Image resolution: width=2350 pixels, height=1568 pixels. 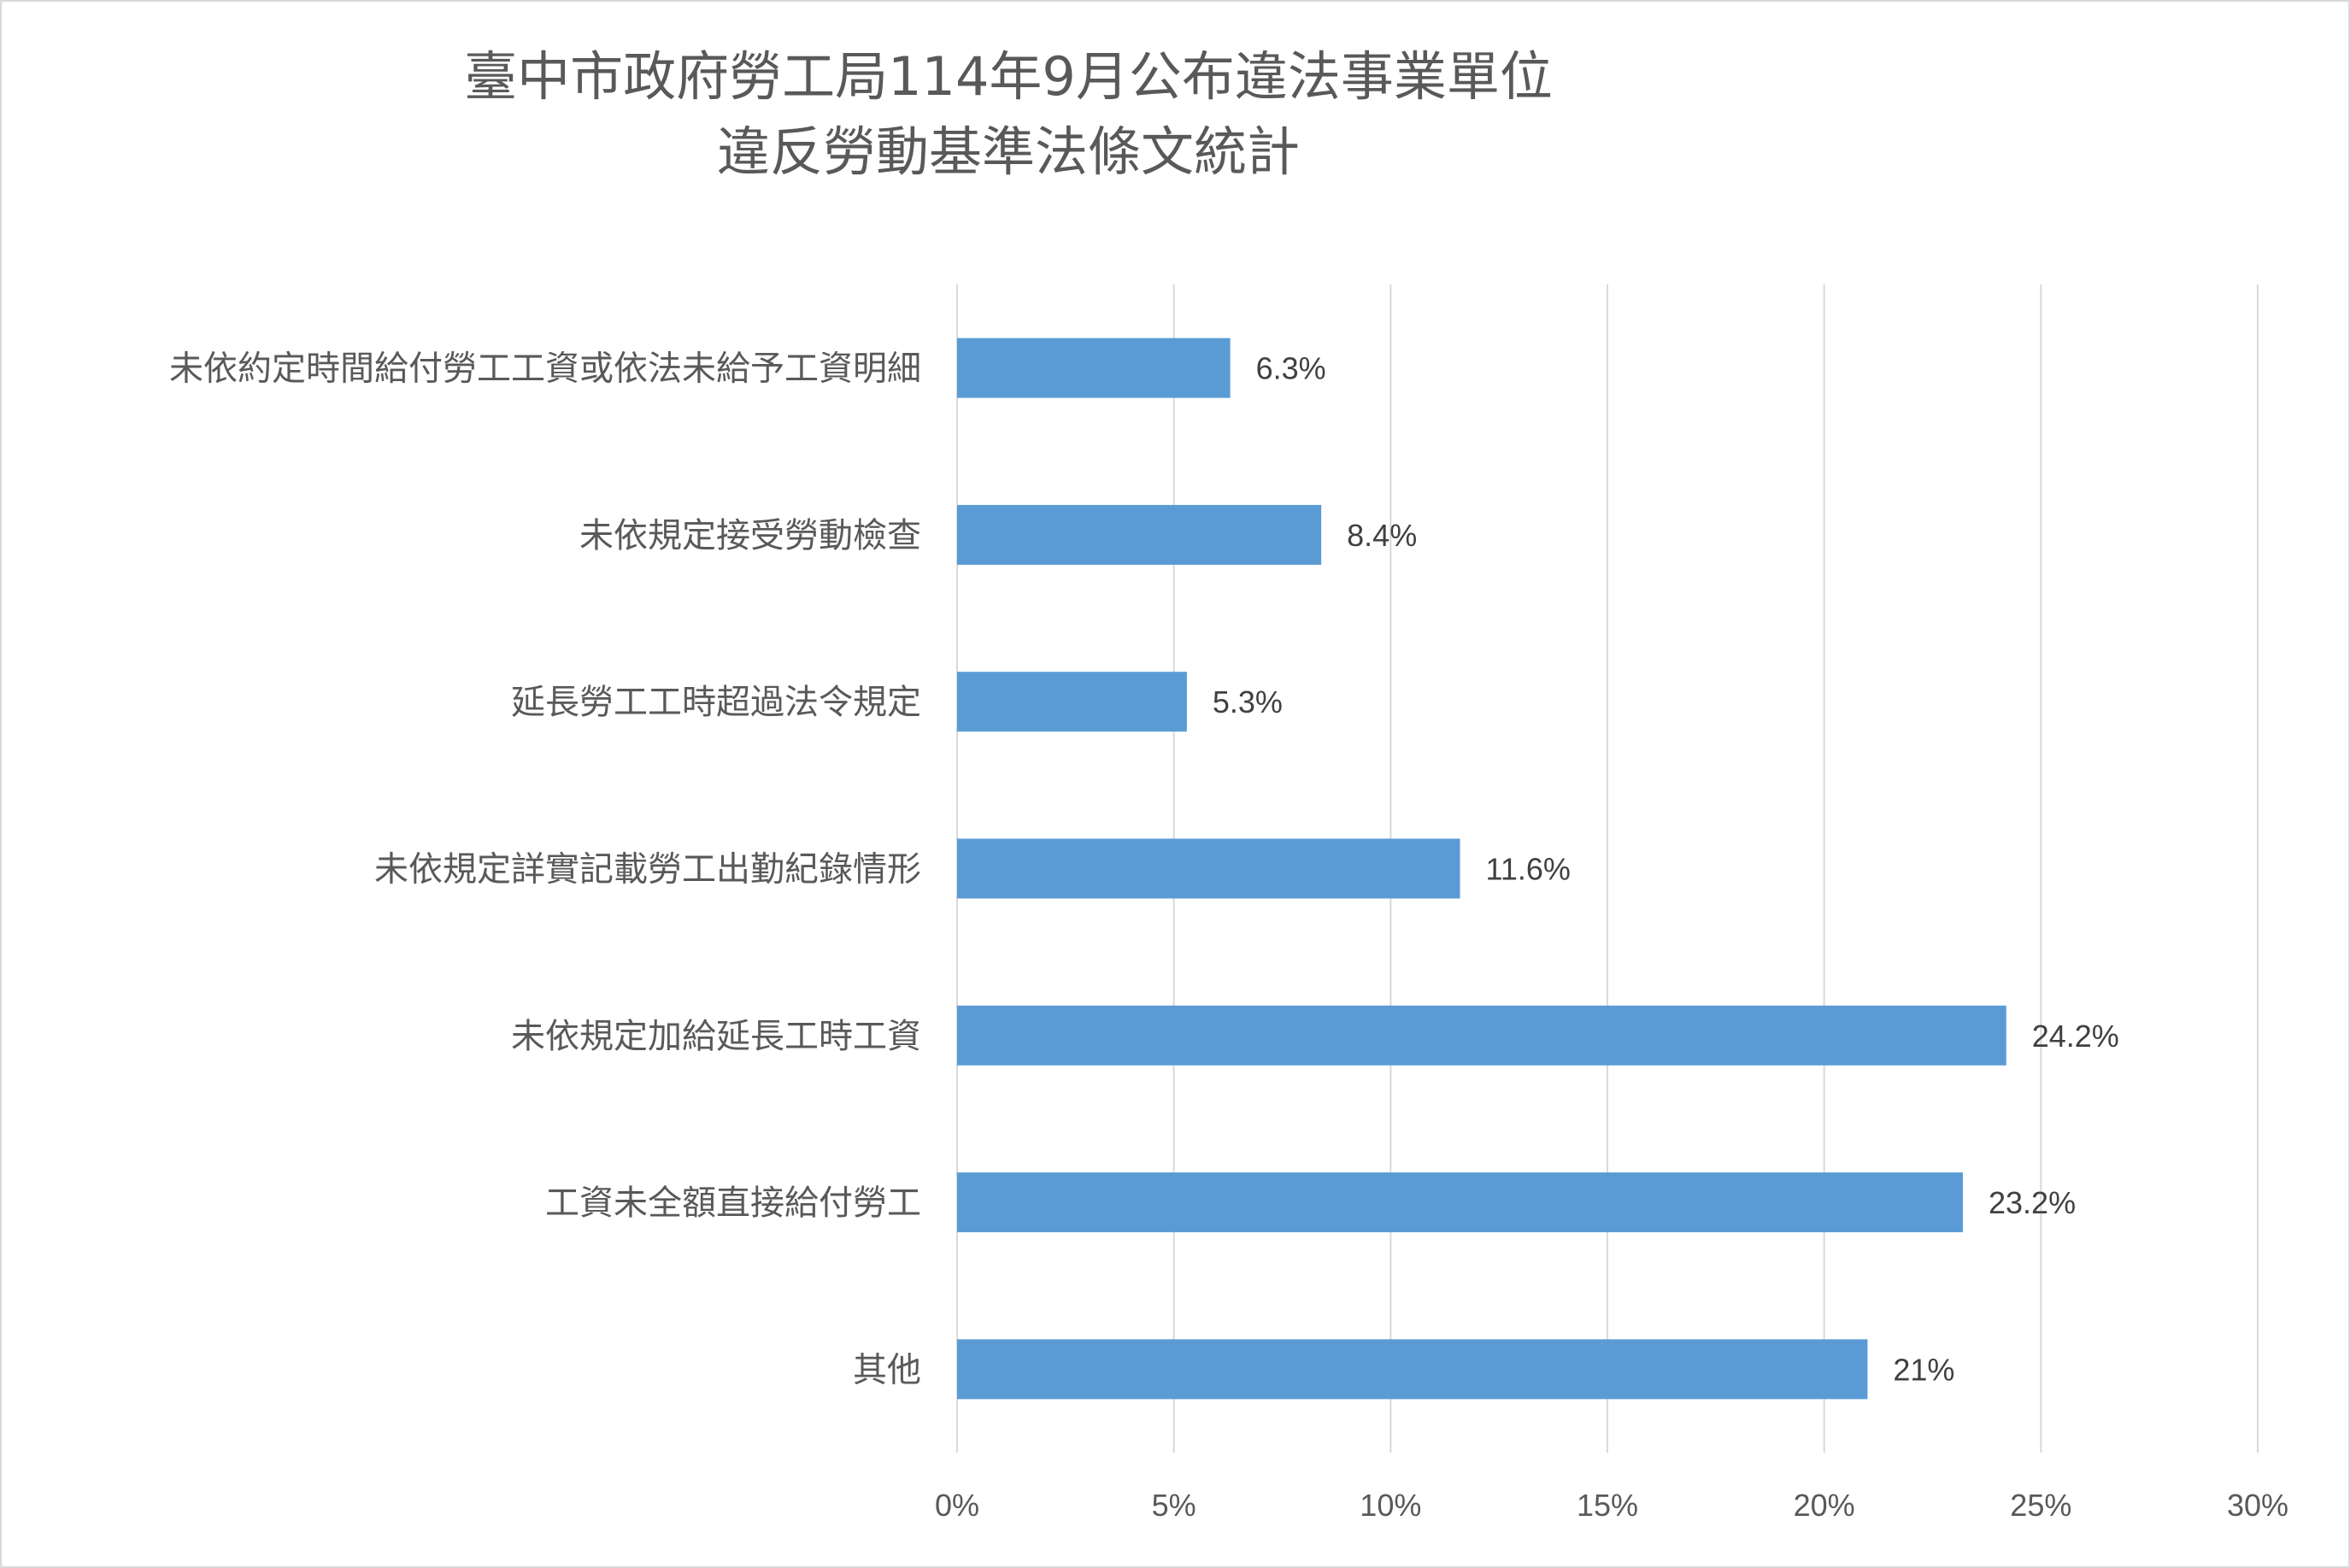 What do you see at coordinates (1824, 1505) in the screenshot?
I see `x-tick-label: 20%` at bounding box center [1824, 1505].